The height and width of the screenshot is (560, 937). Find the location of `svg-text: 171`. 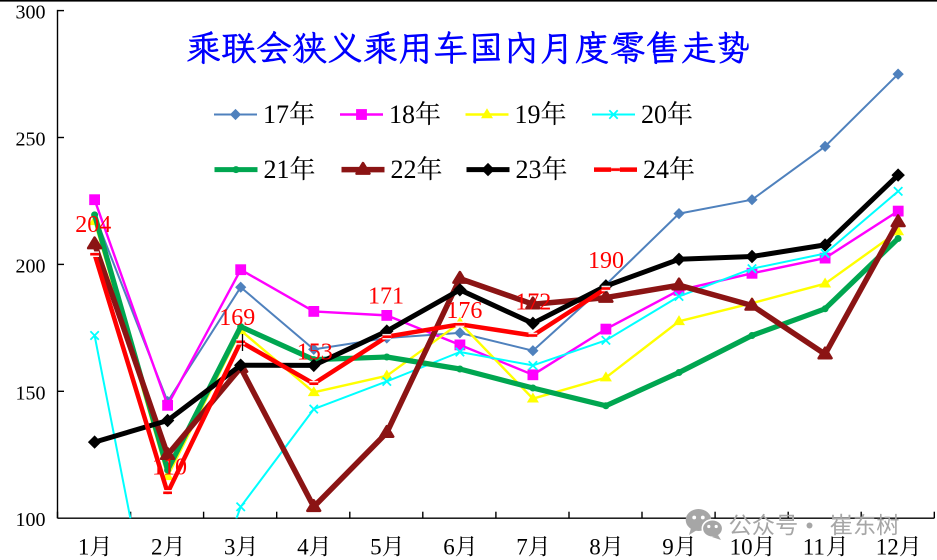

svg-text: 171 is located at coordinates (386, 297).